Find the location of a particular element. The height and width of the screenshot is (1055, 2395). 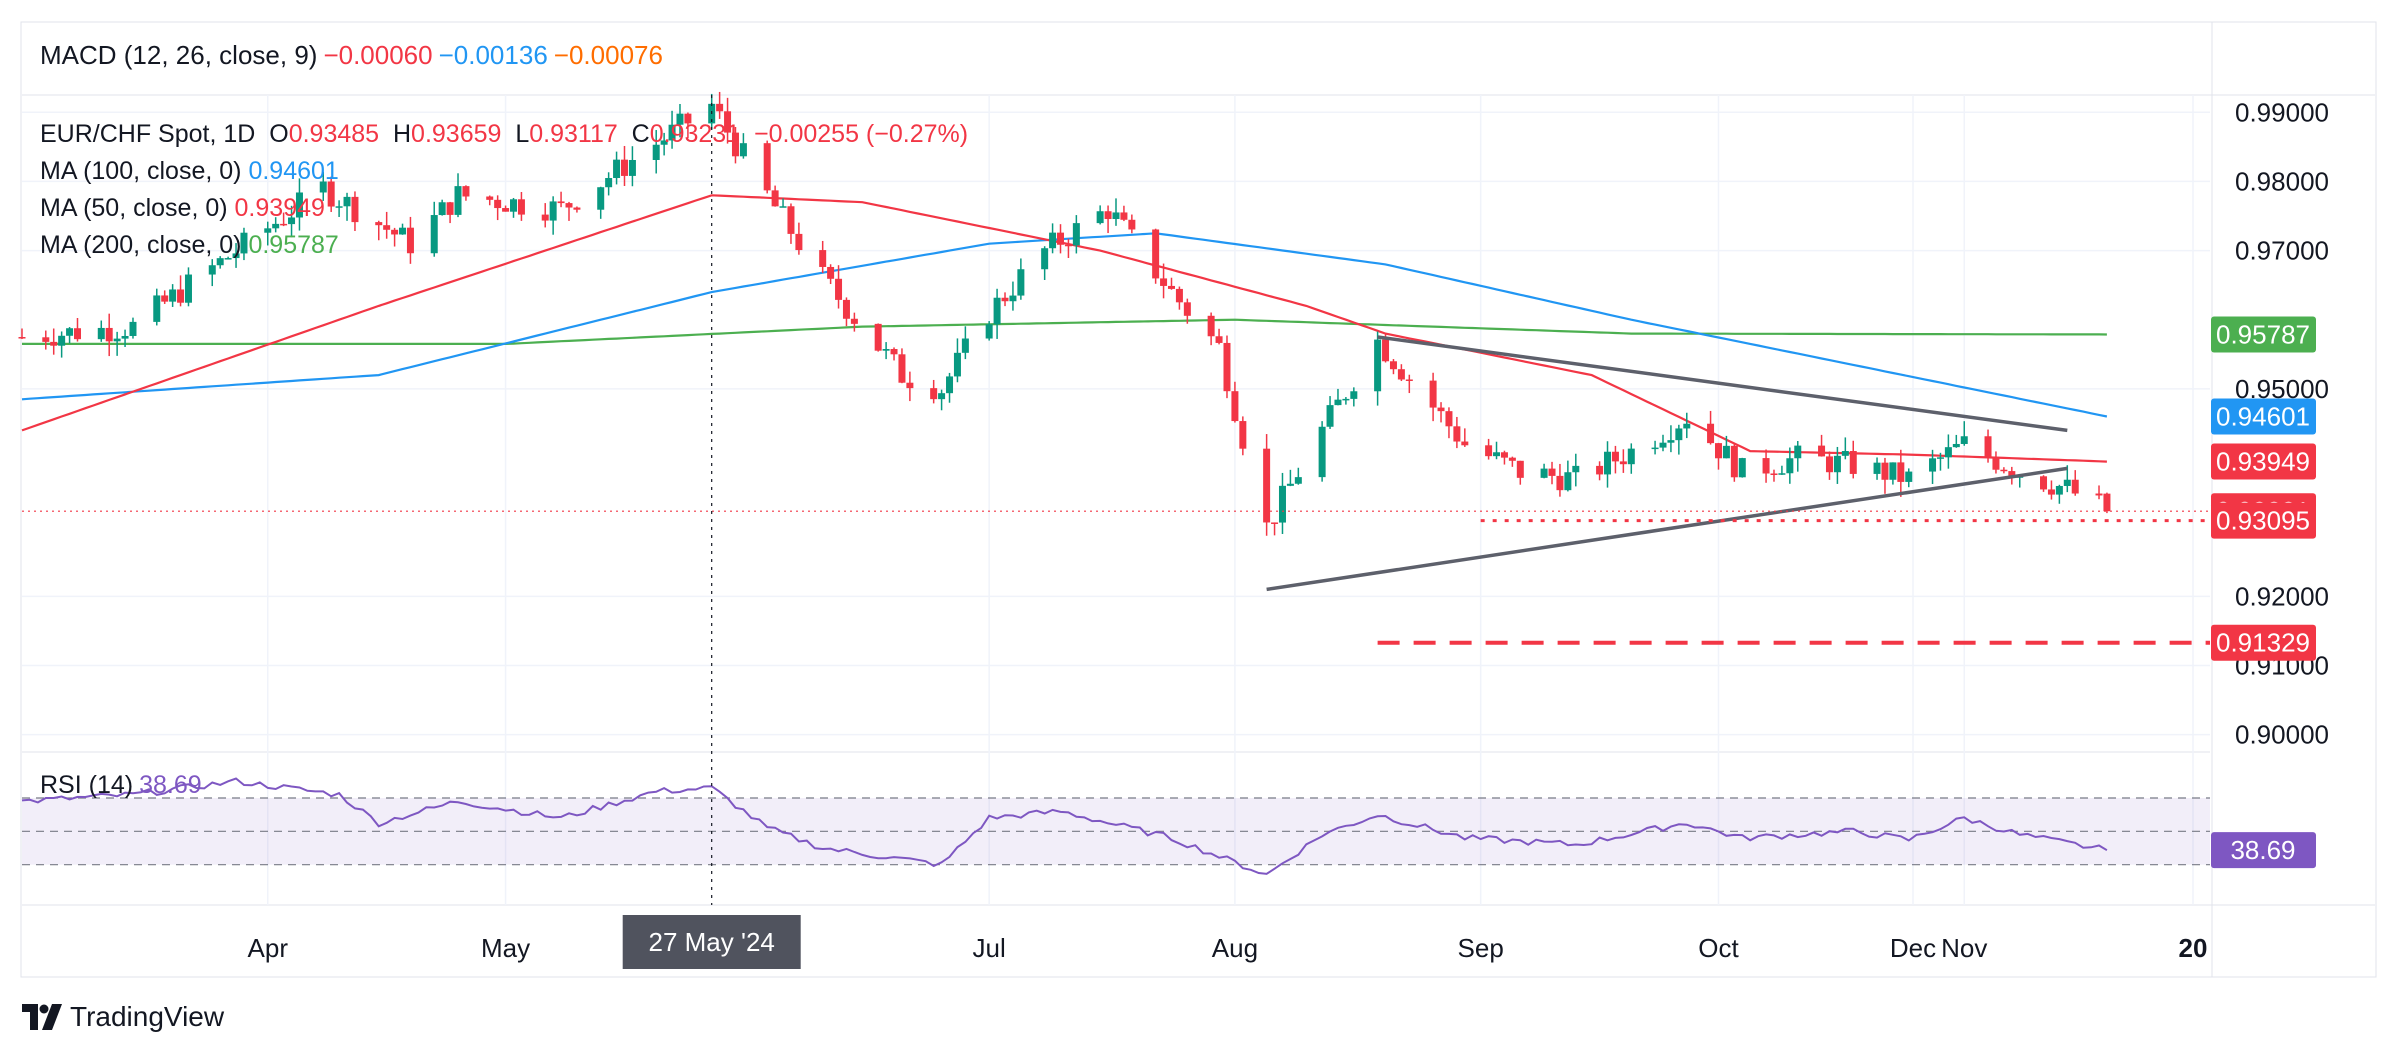

ma50-label: MA (50, close, 0) is located at coordinates (134, 208).